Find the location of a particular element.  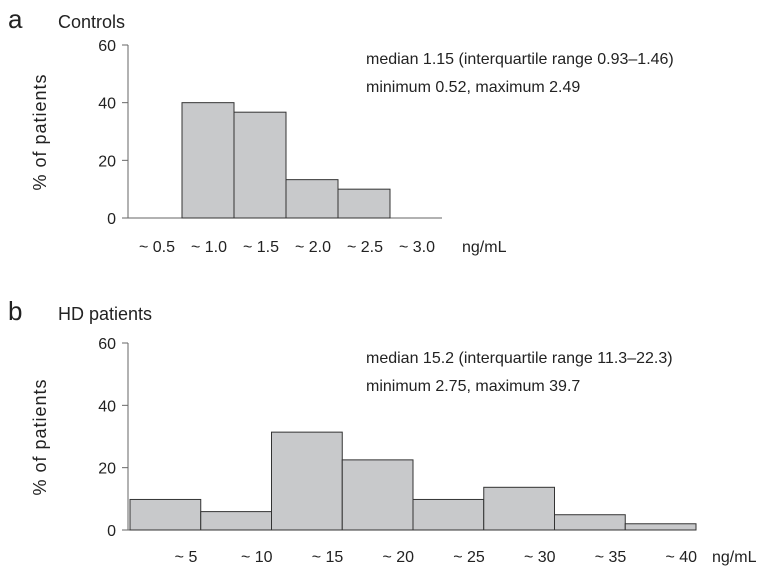

a-x-tick-label: ~ 1.5 is located at coordinates (261, 247).